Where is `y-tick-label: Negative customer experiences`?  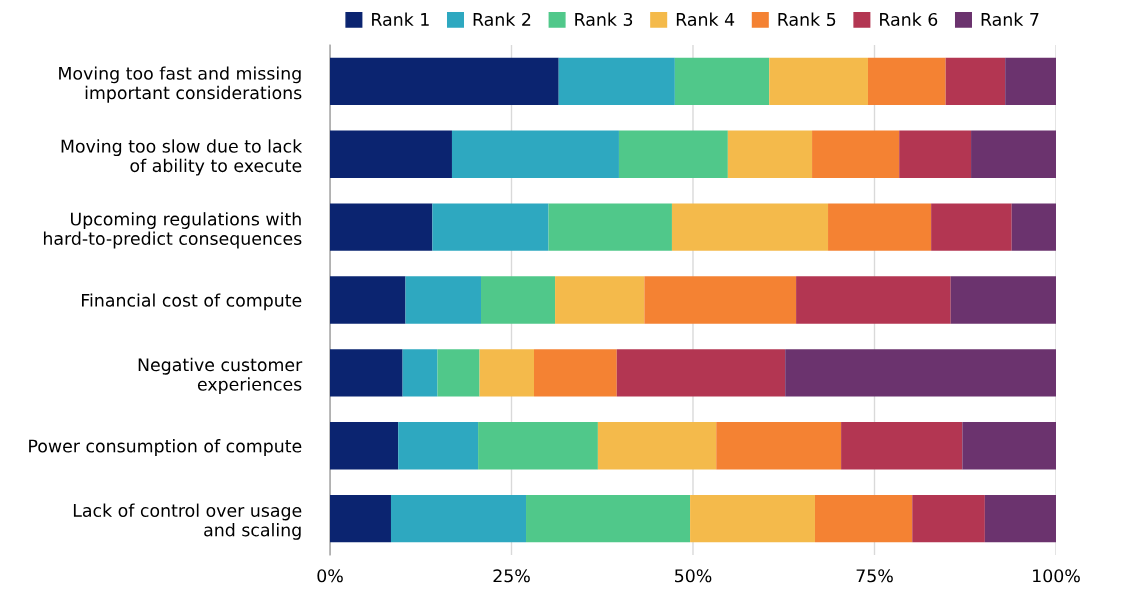 y-tick-label: Negative customer experiences is located at coordinates (220, 376).